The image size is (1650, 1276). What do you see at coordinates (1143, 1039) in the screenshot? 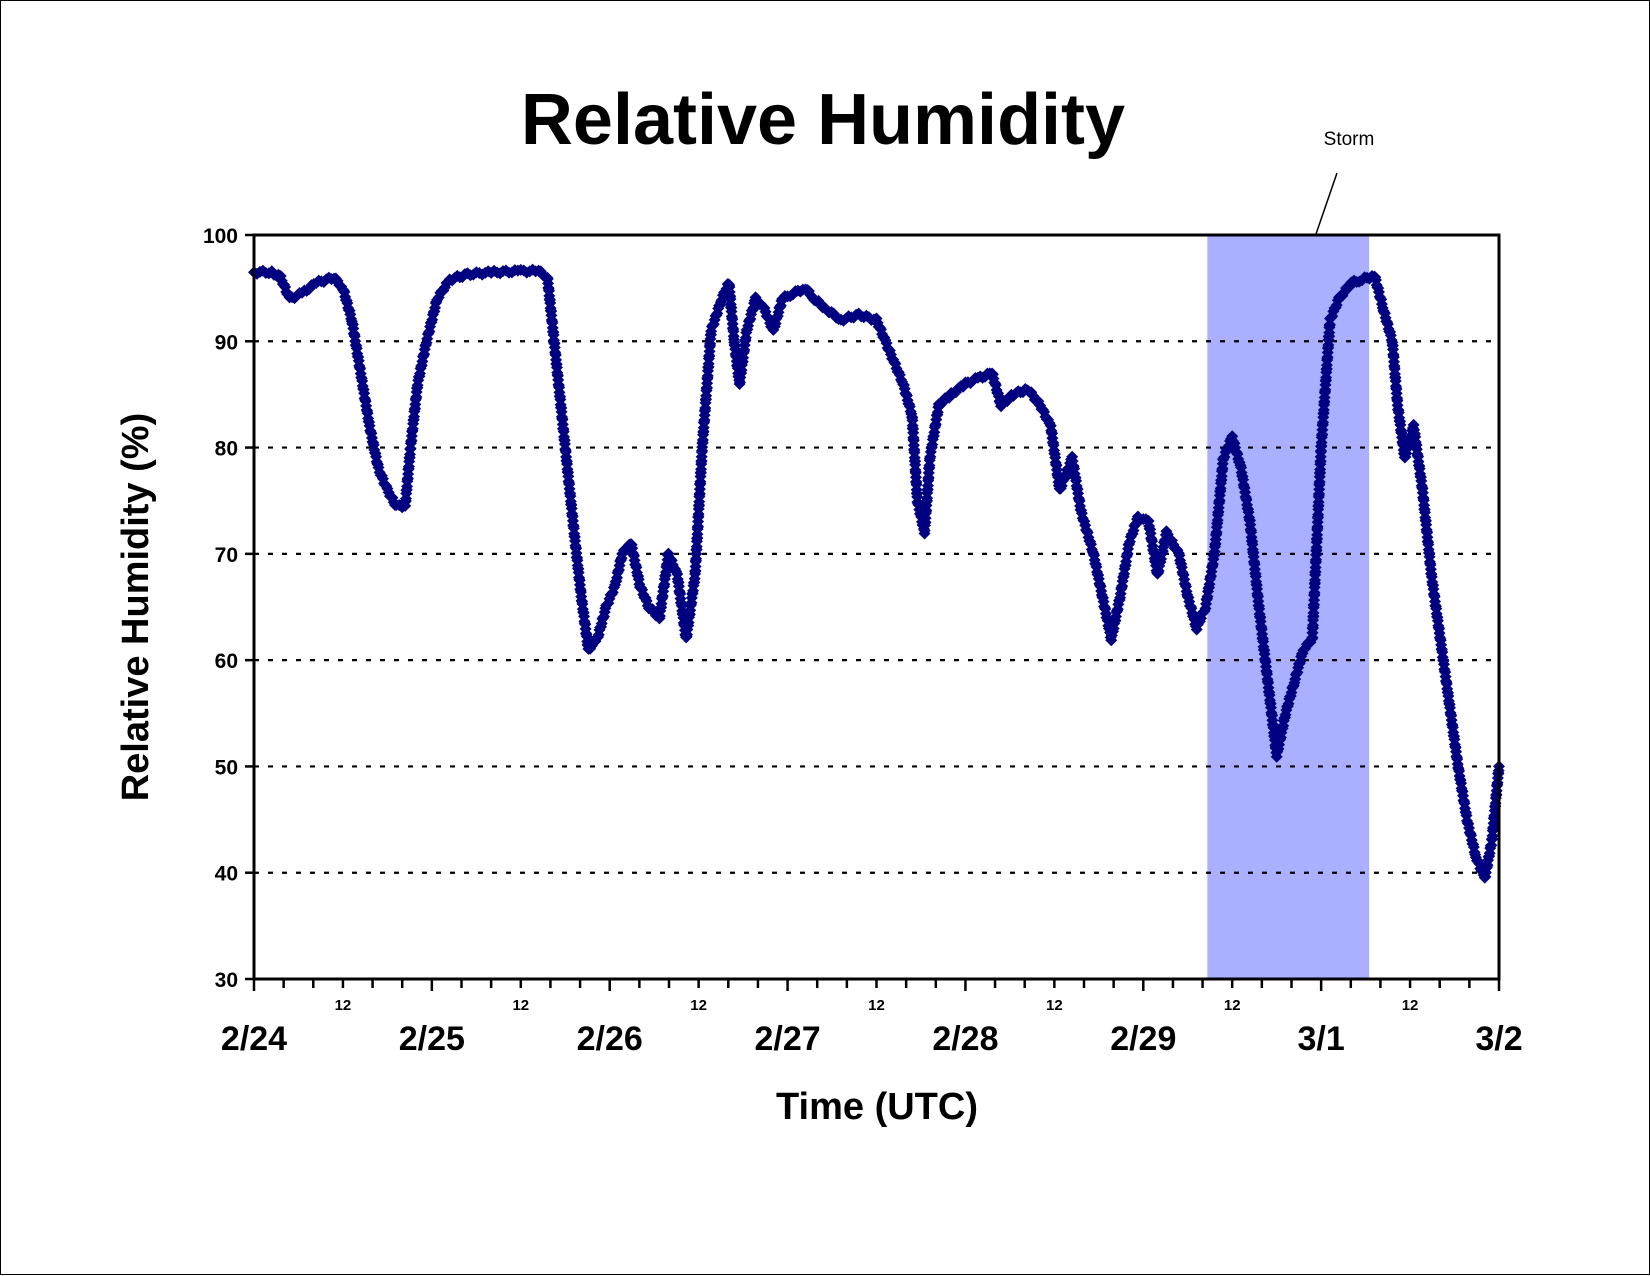
I see `x-day-label-2/29: 2/29` at bounding box center [1143, 1039].